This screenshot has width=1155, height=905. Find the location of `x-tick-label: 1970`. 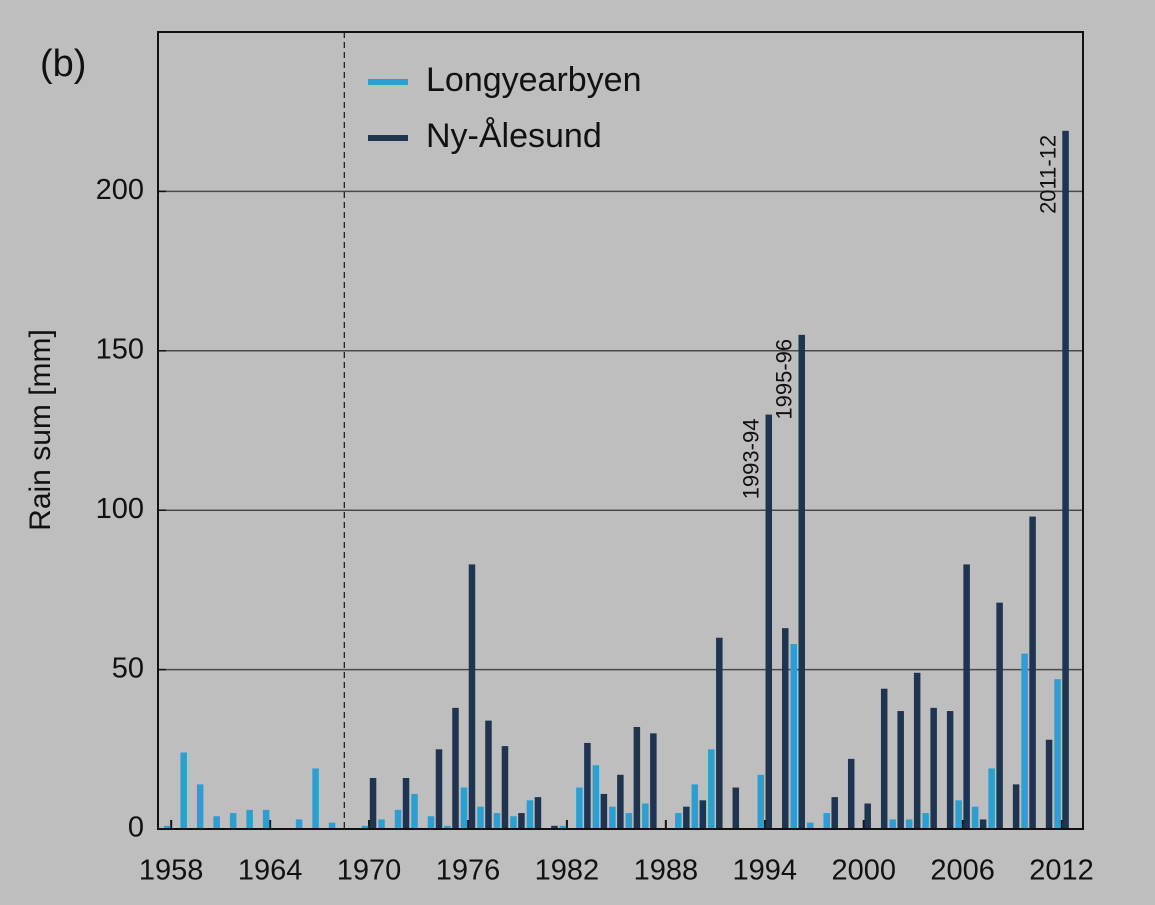

x-tick-label: 1970 is located at coordinates (369, 871).